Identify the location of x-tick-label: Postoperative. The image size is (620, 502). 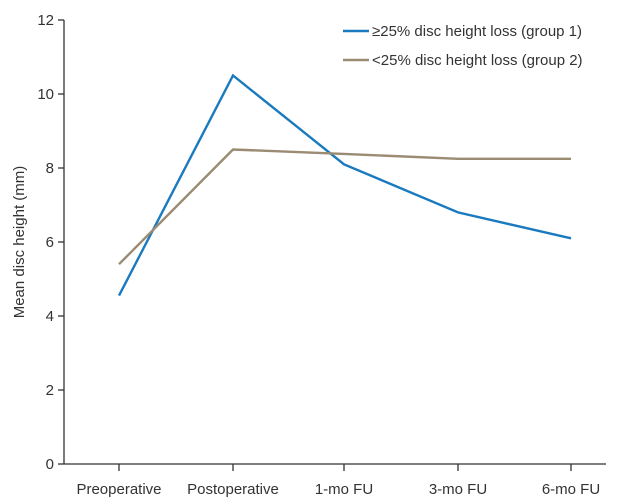
(233, 489).